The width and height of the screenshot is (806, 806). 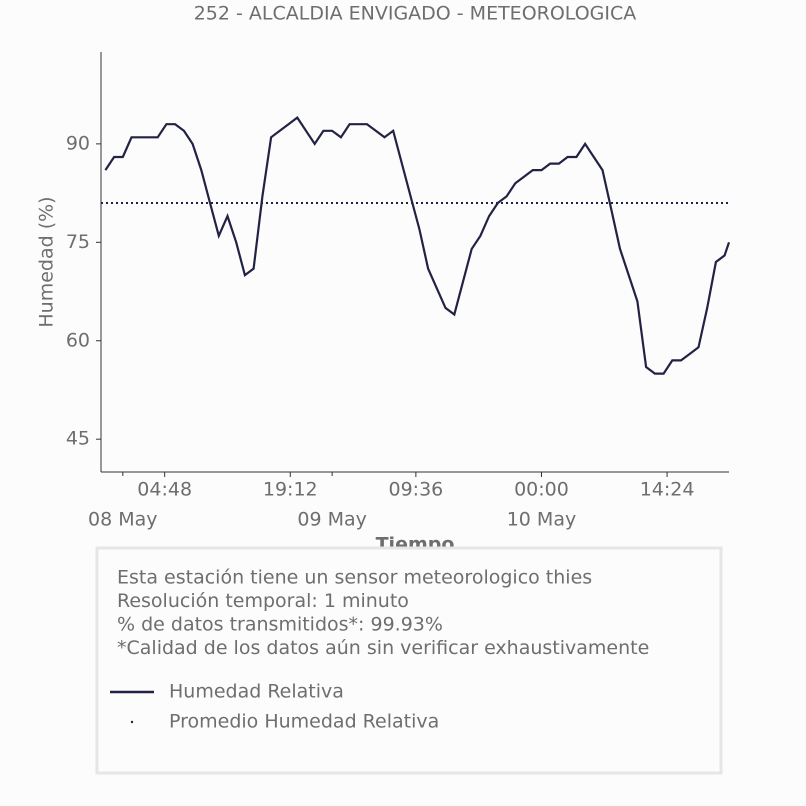 What do you see at coordinates (78, 340) in the screenshot?
I see `y-tick-label: 60` at bounding box center [78, 340].